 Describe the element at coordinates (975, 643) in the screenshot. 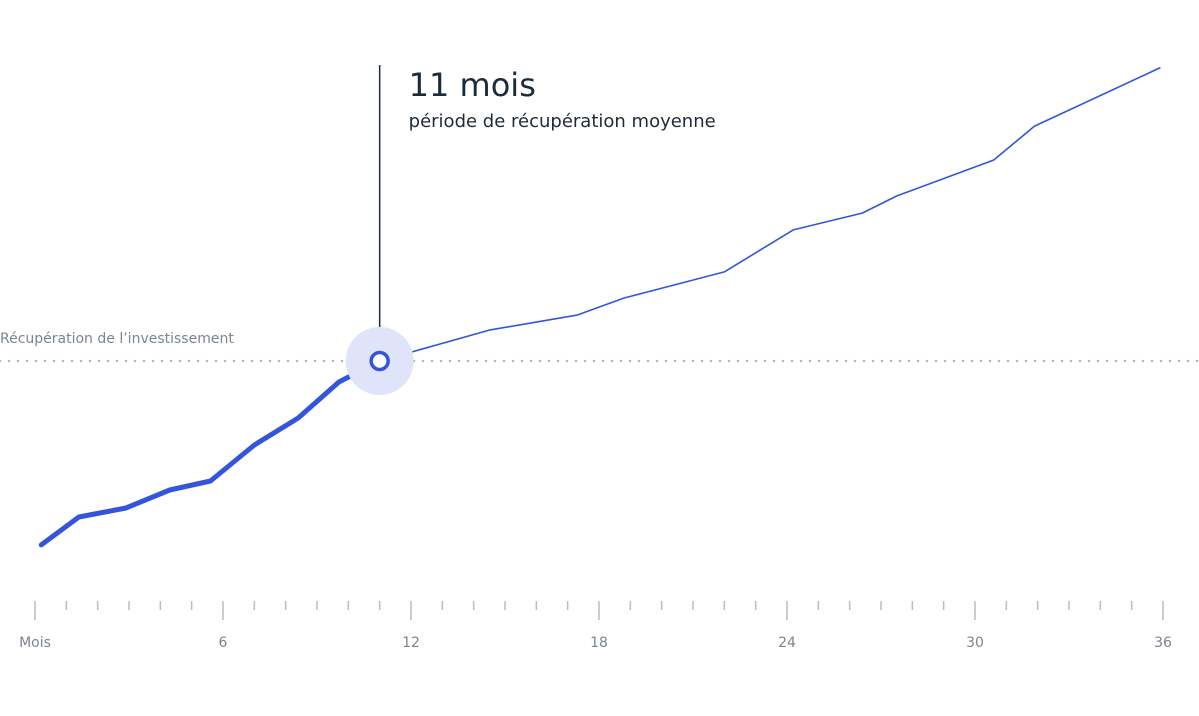

I see `x-tick-label: 30` at that location.